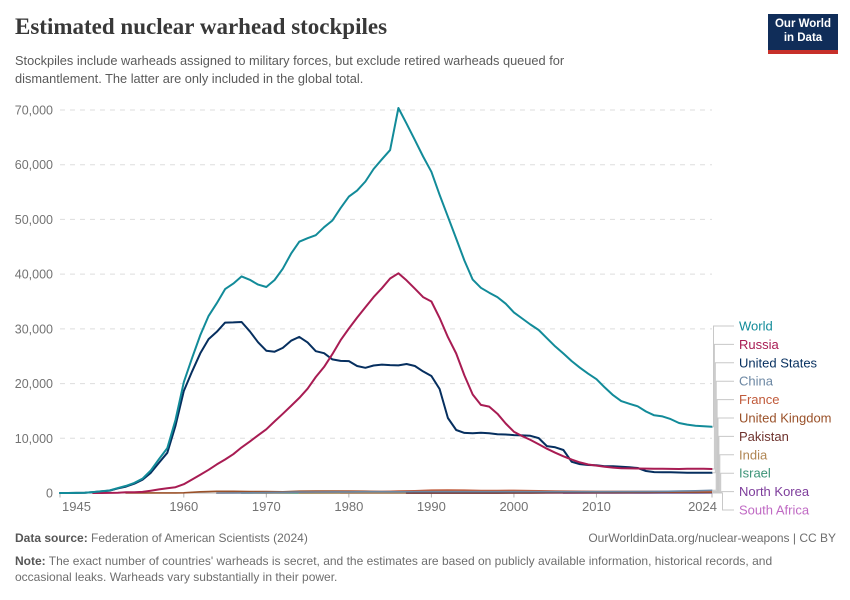  What do you see at coordinates (759, 344) in the screenshot?
I see `legend-label-russia: Russia` at bounding box center [759, 344].